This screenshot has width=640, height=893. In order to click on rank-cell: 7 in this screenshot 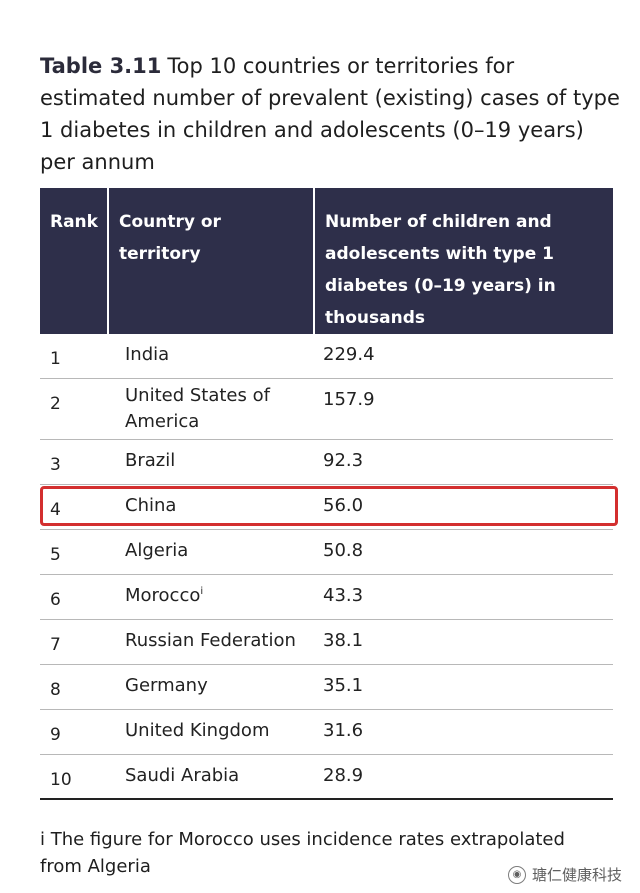, I will do `click(55, 645)`.